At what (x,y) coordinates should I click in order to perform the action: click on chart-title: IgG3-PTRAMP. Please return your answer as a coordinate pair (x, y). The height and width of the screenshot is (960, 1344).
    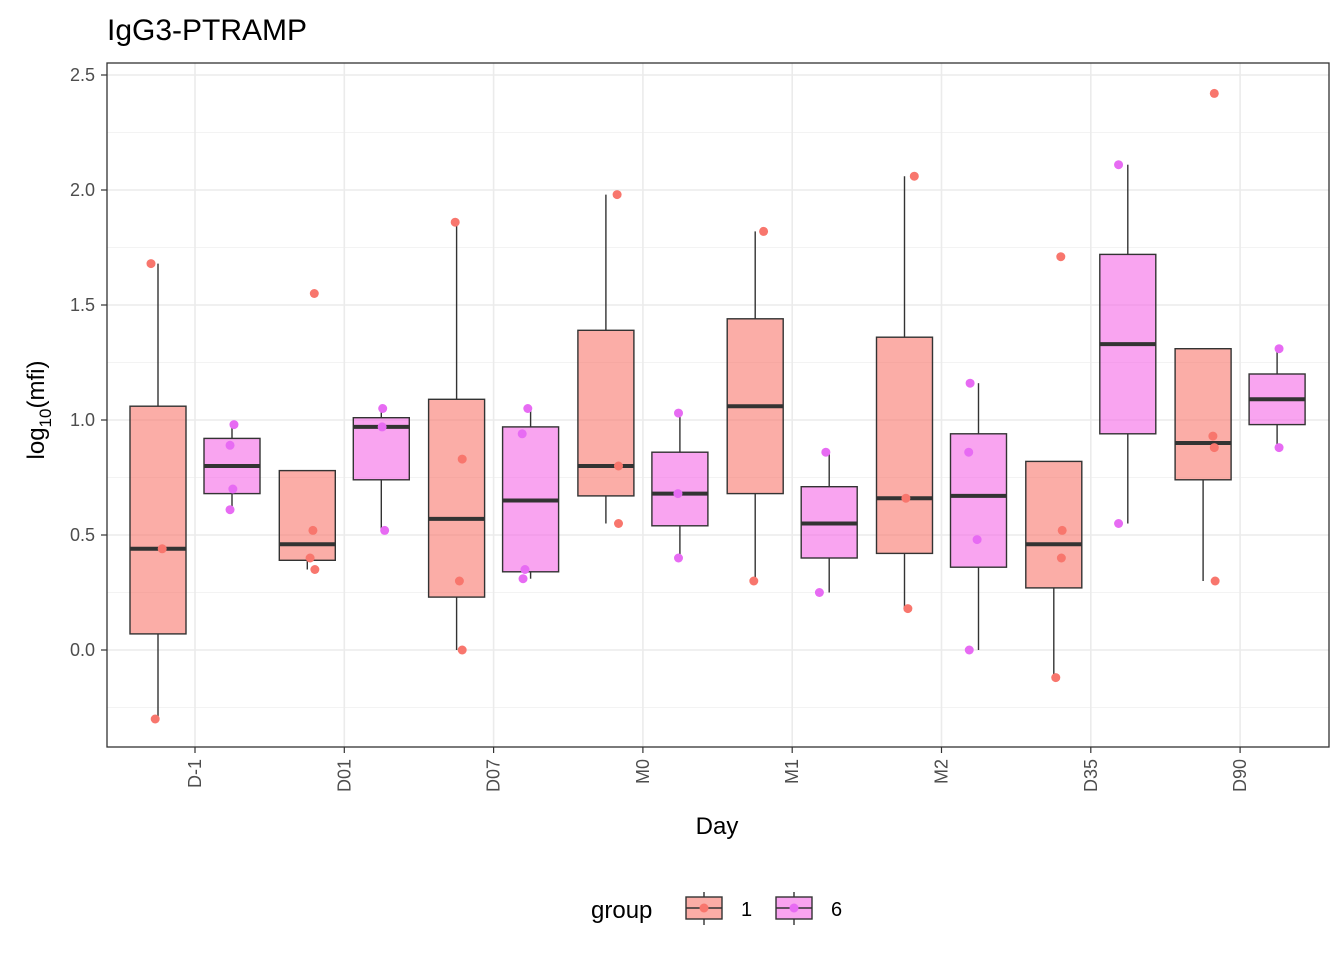
    Looking at the image, I should click on (207, 30).